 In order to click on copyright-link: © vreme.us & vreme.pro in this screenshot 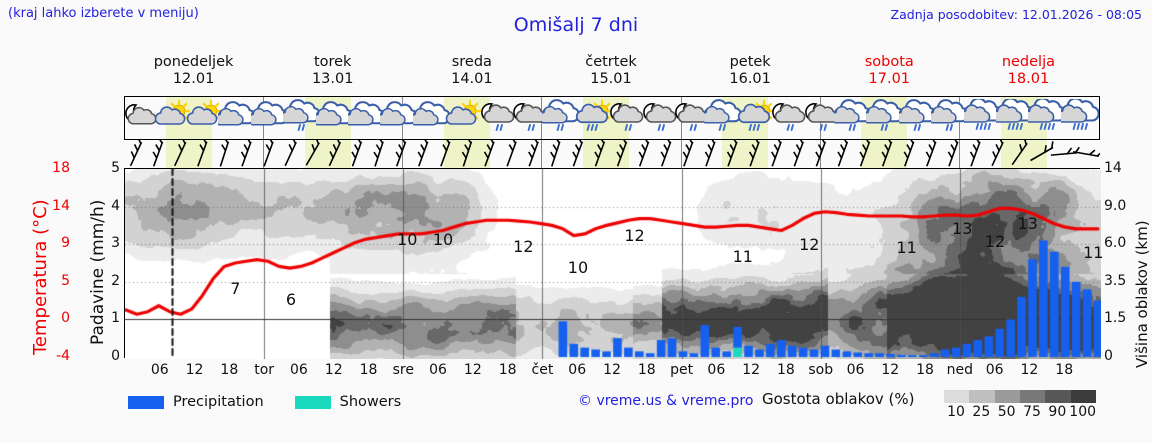, I will do `click(666, 401)`.